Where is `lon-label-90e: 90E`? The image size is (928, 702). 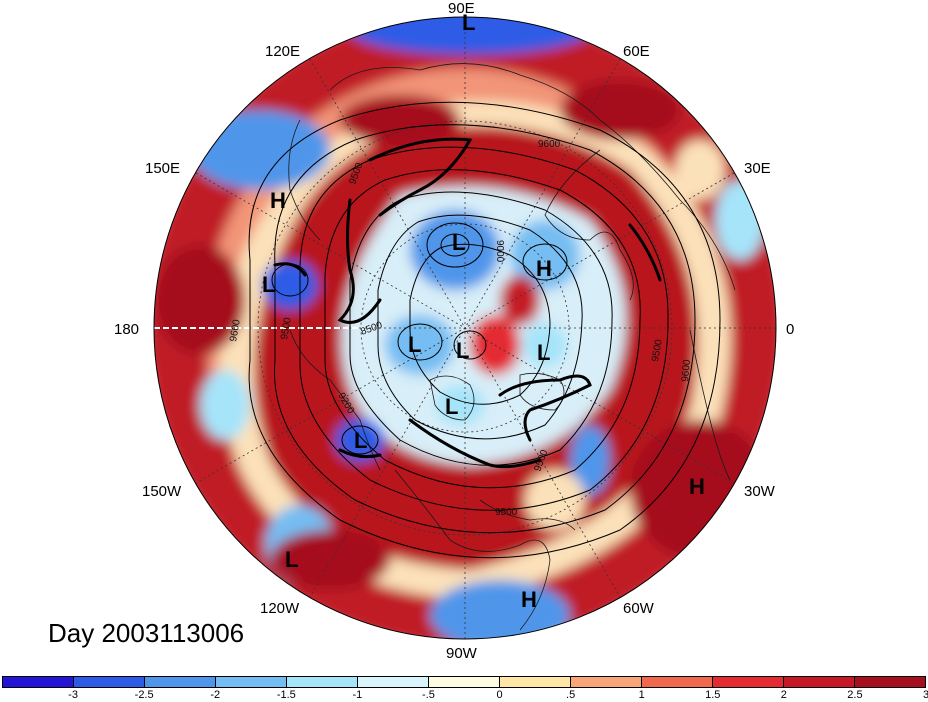 lon-label-90e: 90E is located at coordinates (461, 8).